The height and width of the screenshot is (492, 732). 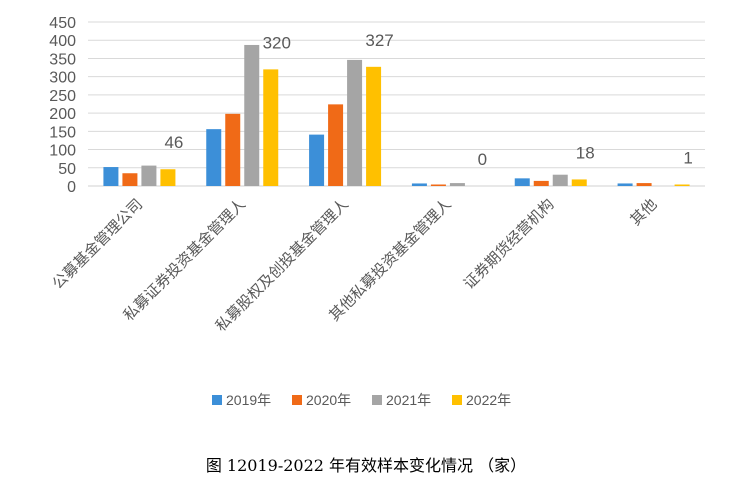 What do you see at coordinates (62, 114) in the screenshot?
I see `y-tick-label: 200` at bounding box center [62, 114].